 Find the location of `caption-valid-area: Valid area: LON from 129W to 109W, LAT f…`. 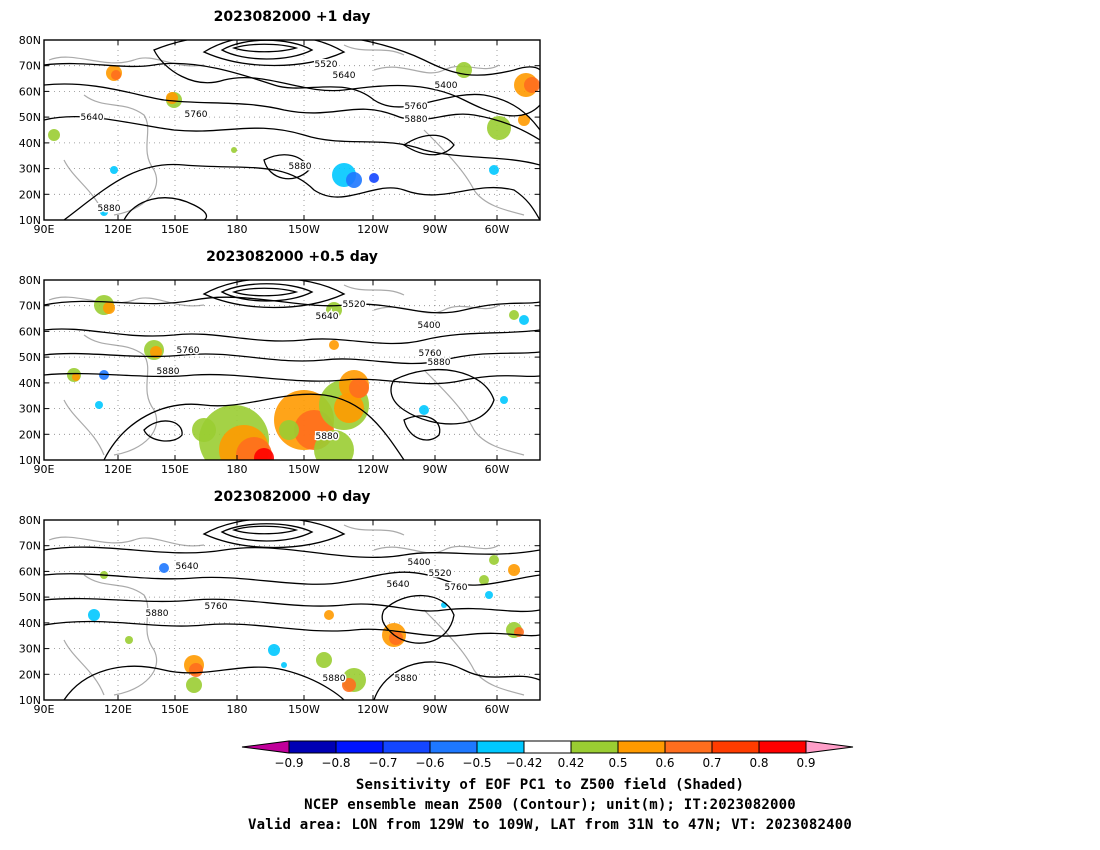

caption-valid-area: Valid area: LON from 129W to 109W, LAT f… is located at coordinates (549, 825).